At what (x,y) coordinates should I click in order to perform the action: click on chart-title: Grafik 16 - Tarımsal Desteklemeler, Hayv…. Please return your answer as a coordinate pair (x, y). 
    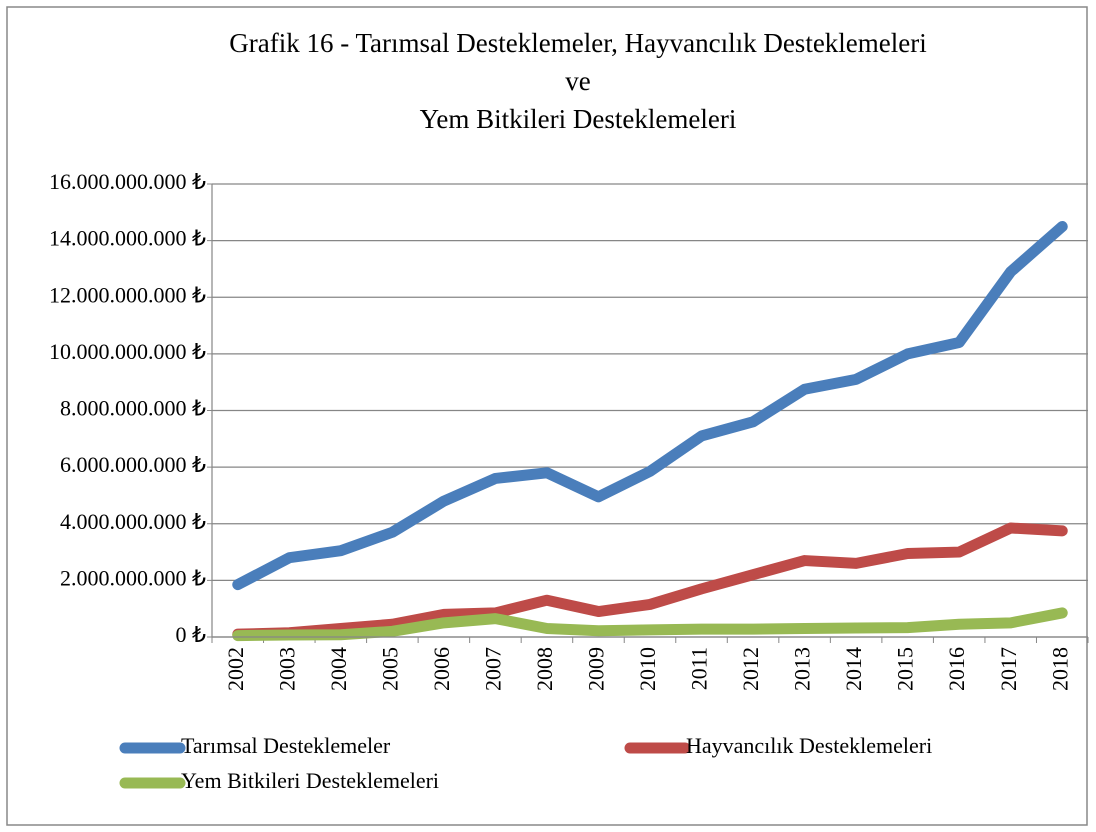
    Looking at the image, I should click on (578, 43).